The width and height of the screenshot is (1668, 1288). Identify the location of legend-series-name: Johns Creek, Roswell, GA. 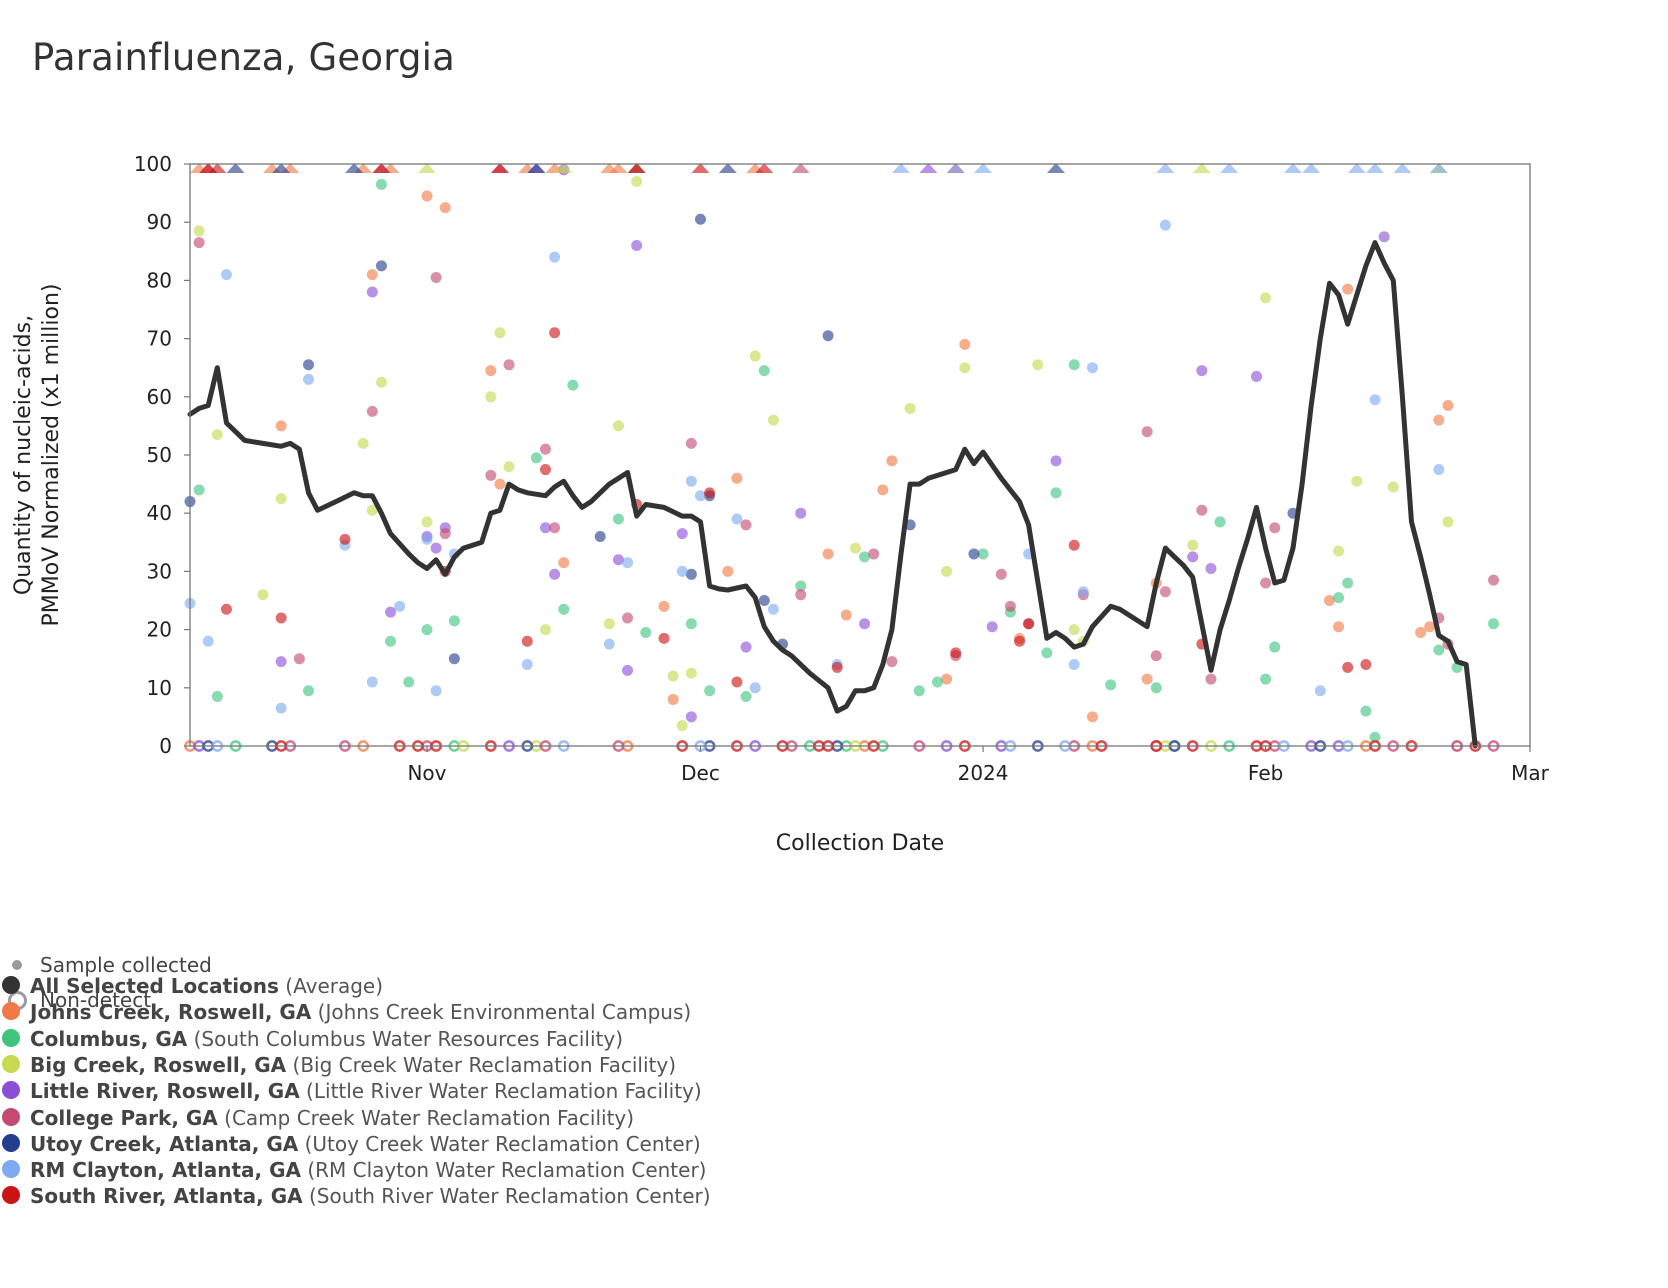
(171, 1012).